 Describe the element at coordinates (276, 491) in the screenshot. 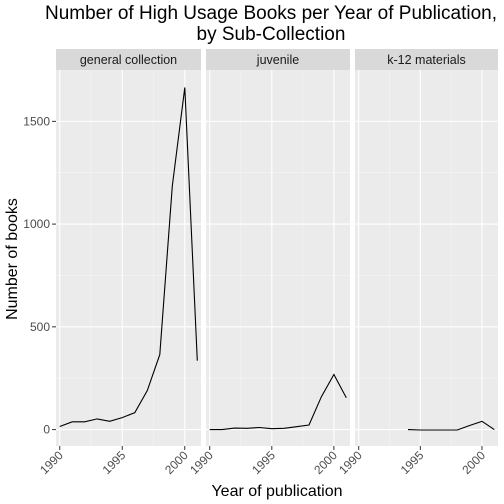

I see `x-axis-title: Year of publication` at that location.